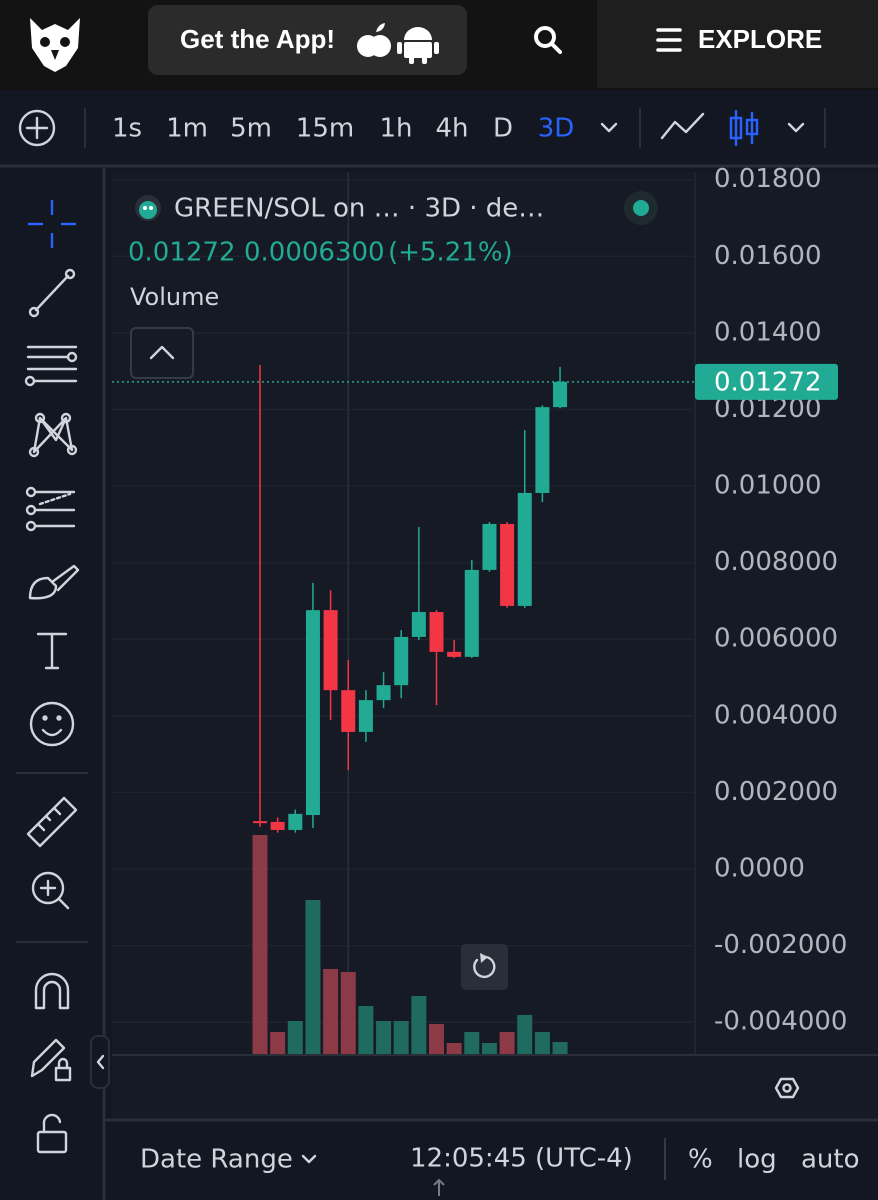  Describe the element at coordinates (556, 129) in the screenshot. I see `interval-button: 3D` at that location.